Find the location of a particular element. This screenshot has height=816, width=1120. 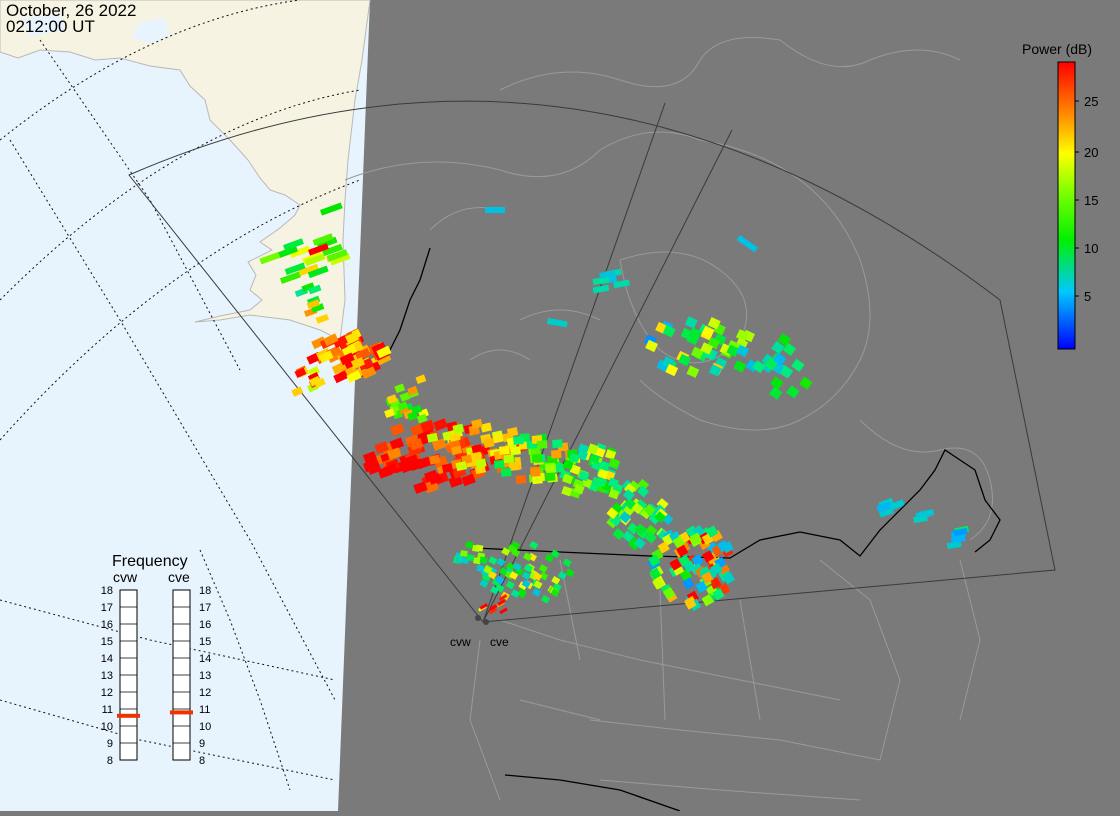

frequency-label-left: 15 is located at coordinates (107, 642).